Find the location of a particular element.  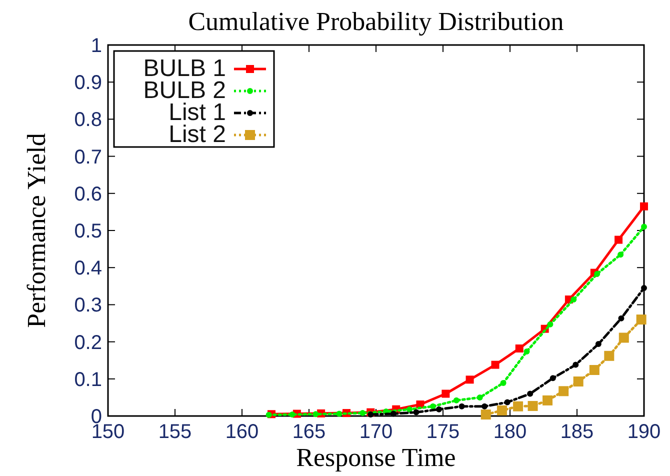

y-tick-label: 0.2 is located at coordinates (88, 343).